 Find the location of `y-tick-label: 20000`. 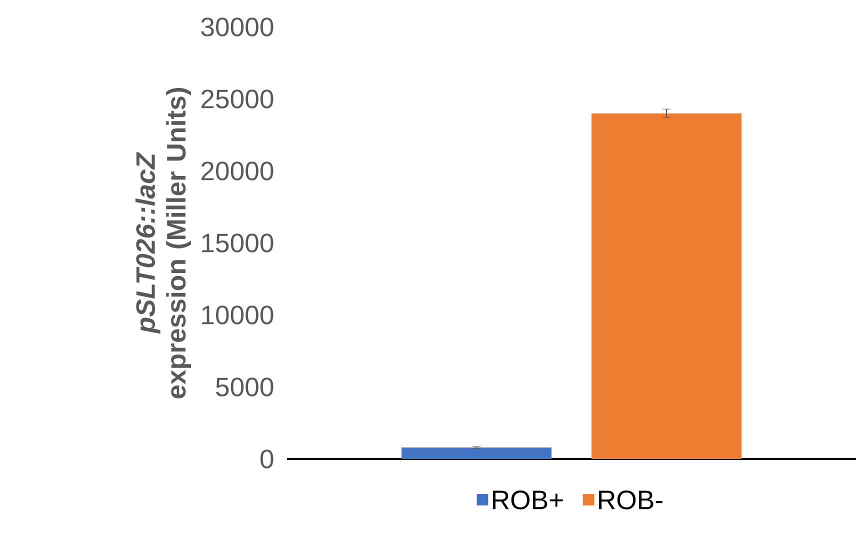

y-tick-label: 20000 is located at coordinates (237, 171).